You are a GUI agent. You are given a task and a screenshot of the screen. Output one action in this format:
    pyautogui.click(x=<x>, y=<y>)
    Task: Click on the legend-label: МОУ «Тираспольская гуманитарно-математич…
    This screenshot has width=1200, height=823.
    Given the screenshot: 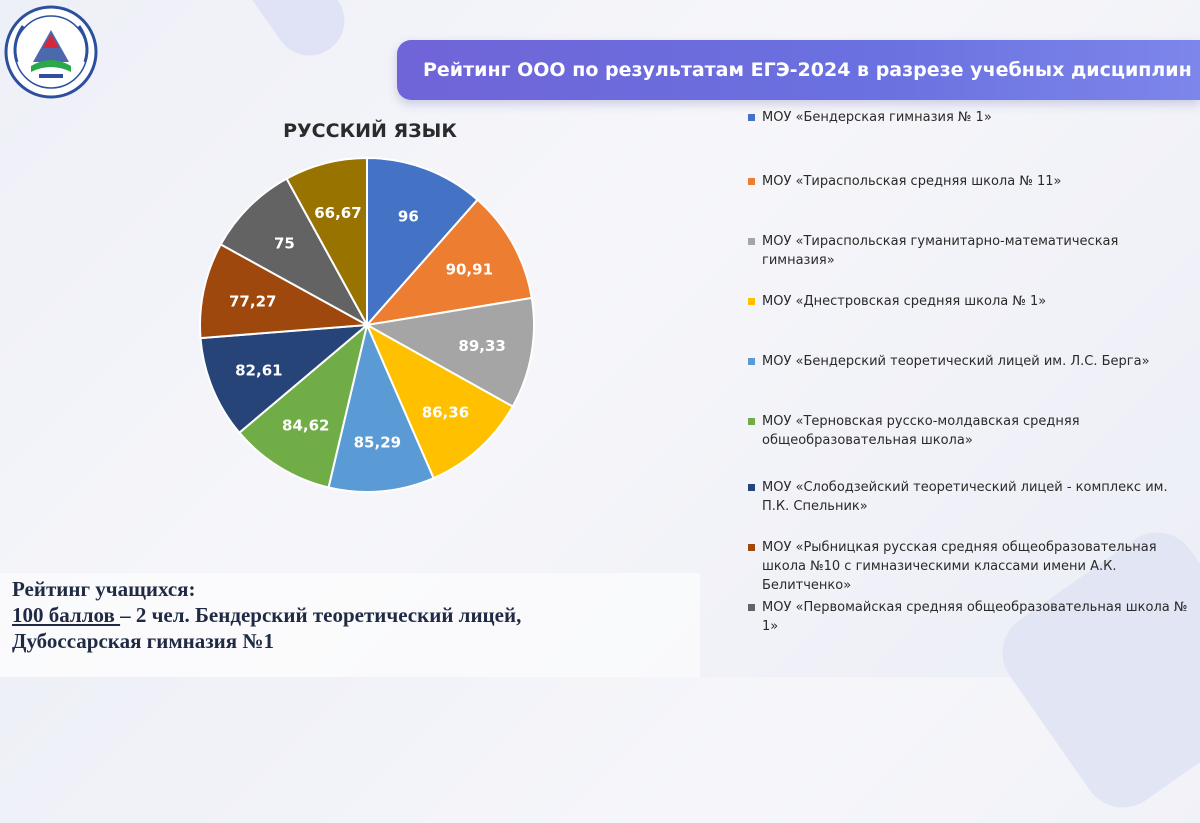 What is the action you would take?
    pyautogui.click(x=940, y=251)
    